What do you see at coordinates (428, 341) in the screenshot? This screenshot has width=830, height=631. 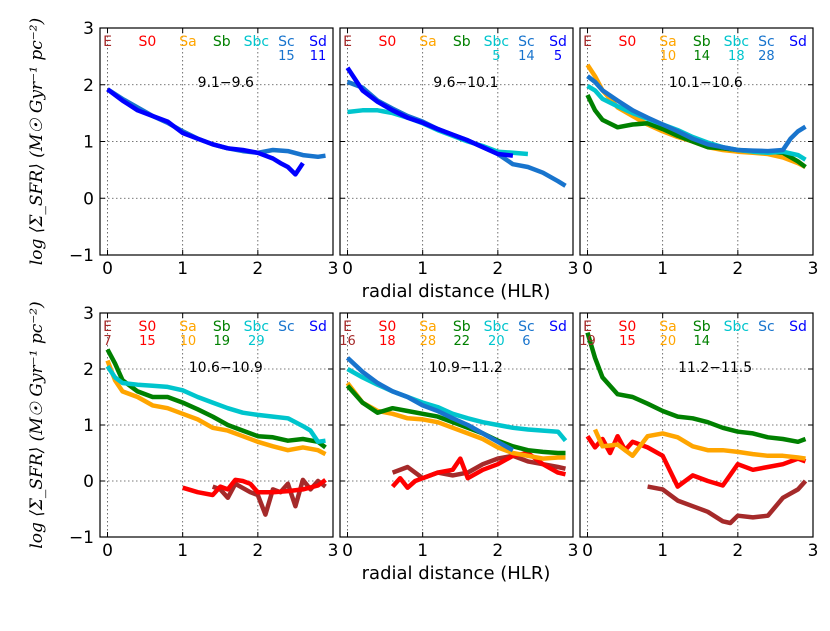 I see `type-count-sa: 28` at bounding box center [428, 341].